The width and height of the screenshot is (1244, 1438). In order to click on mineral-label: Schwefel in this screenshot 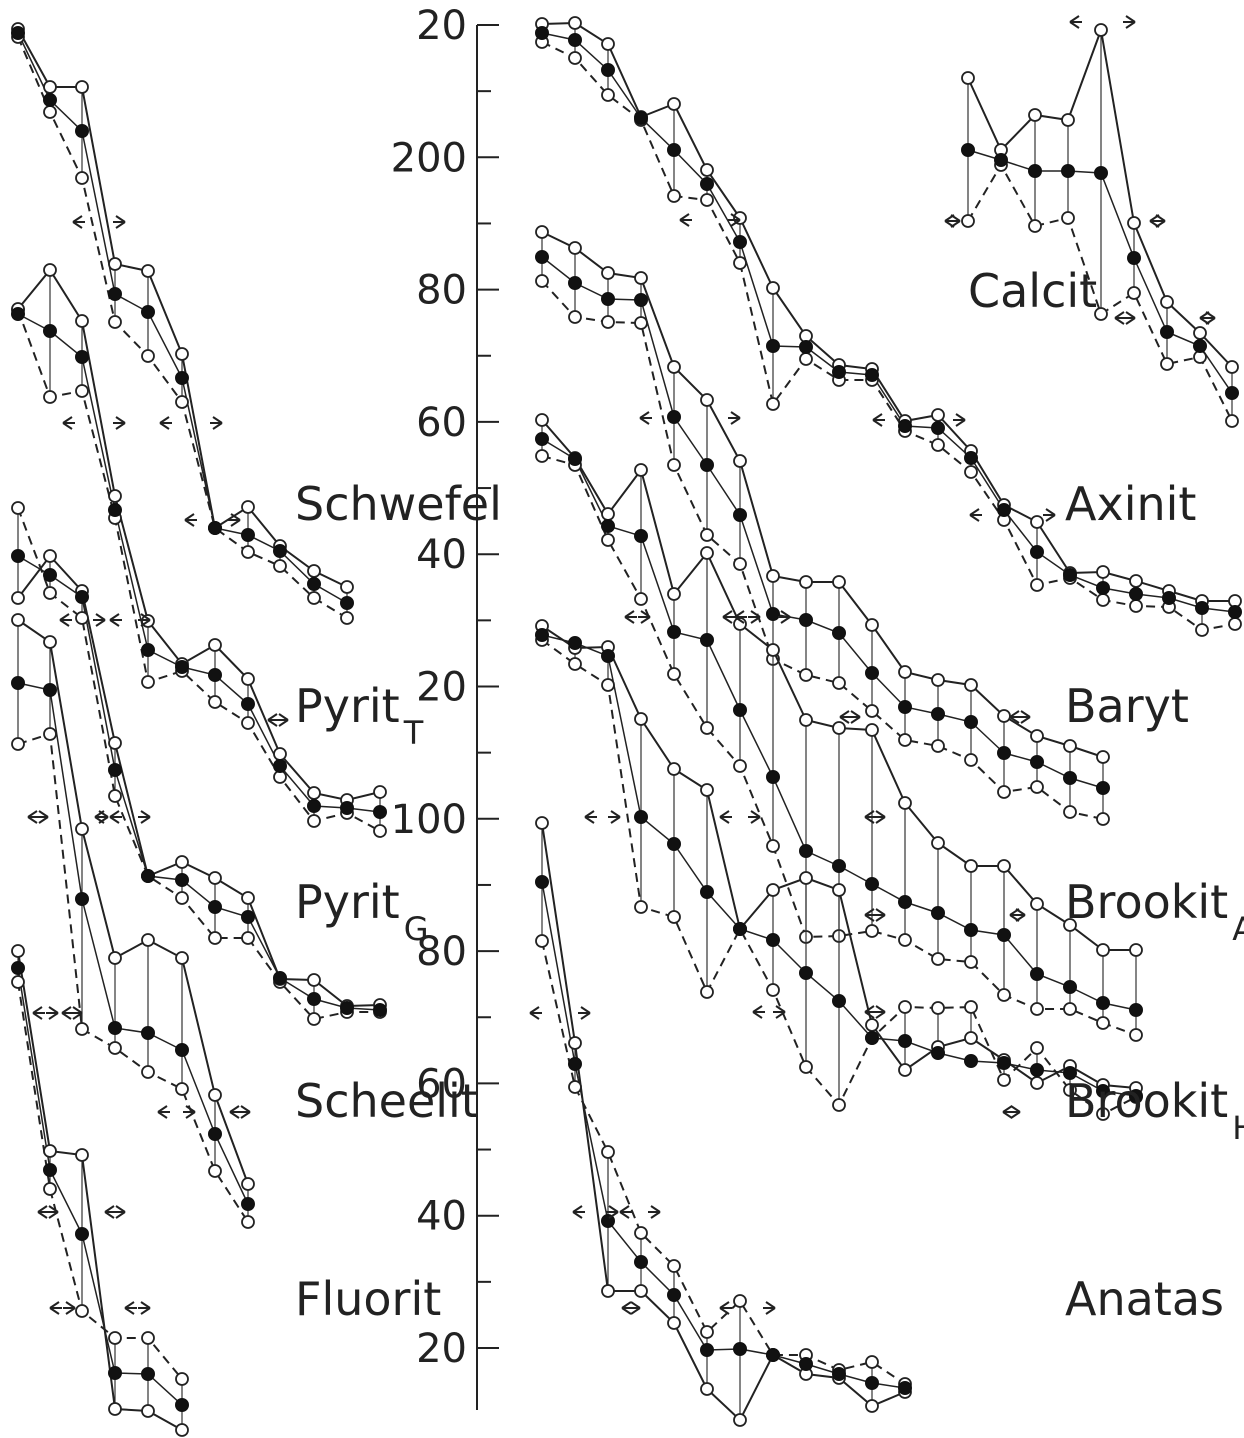, I will do `click(398, 504)`.